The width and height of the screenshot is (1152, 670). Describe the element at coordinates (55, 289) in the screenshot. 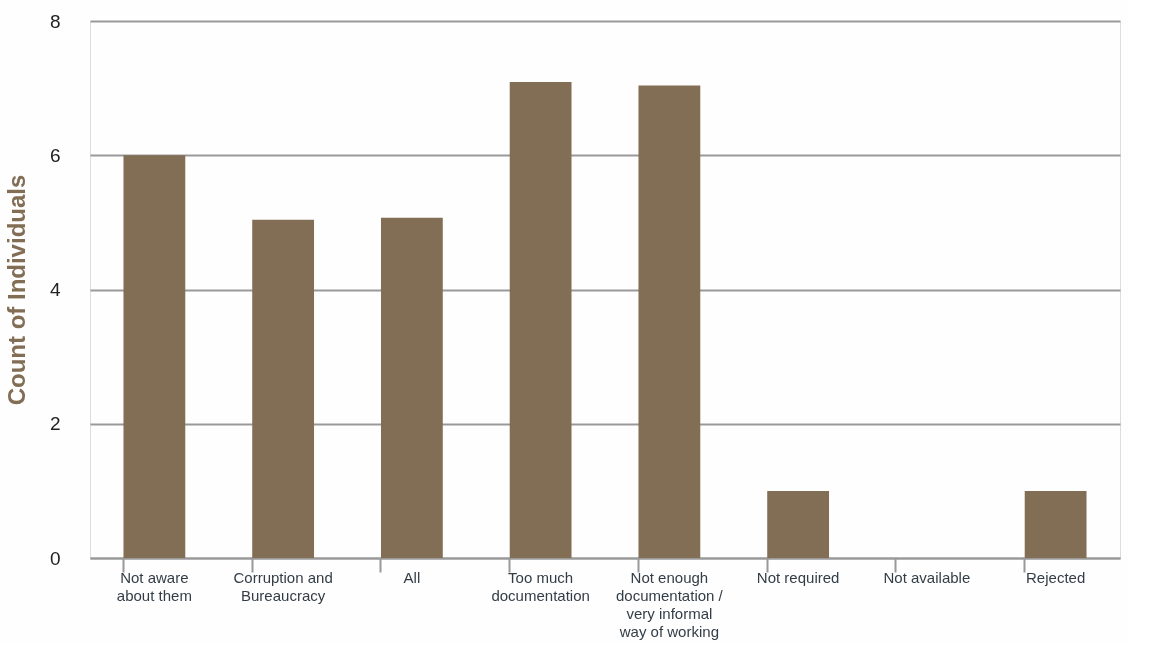

I see `y-tick-label: 4` at that location.